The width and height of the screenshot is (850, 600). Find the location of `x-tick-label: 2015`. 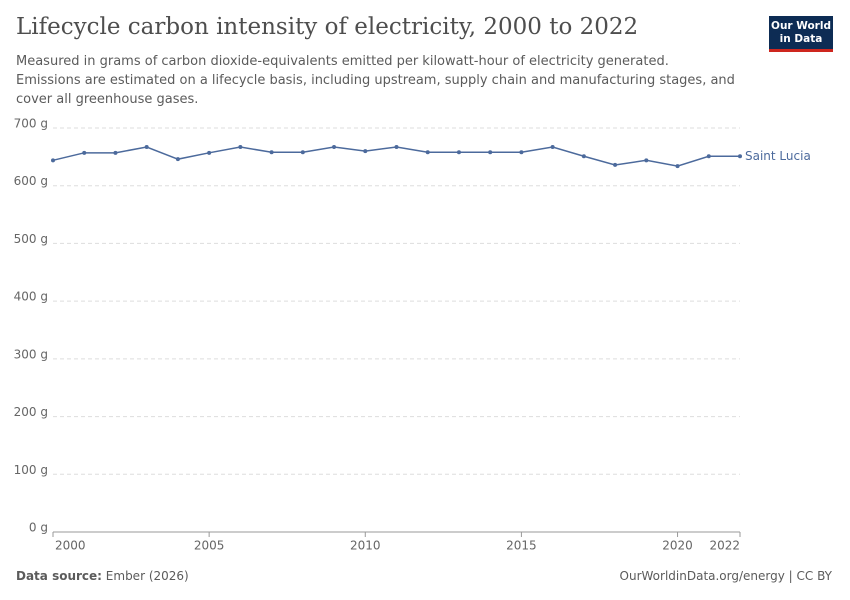

x-tick-label: 2015 is located at coordinates (521, 546).